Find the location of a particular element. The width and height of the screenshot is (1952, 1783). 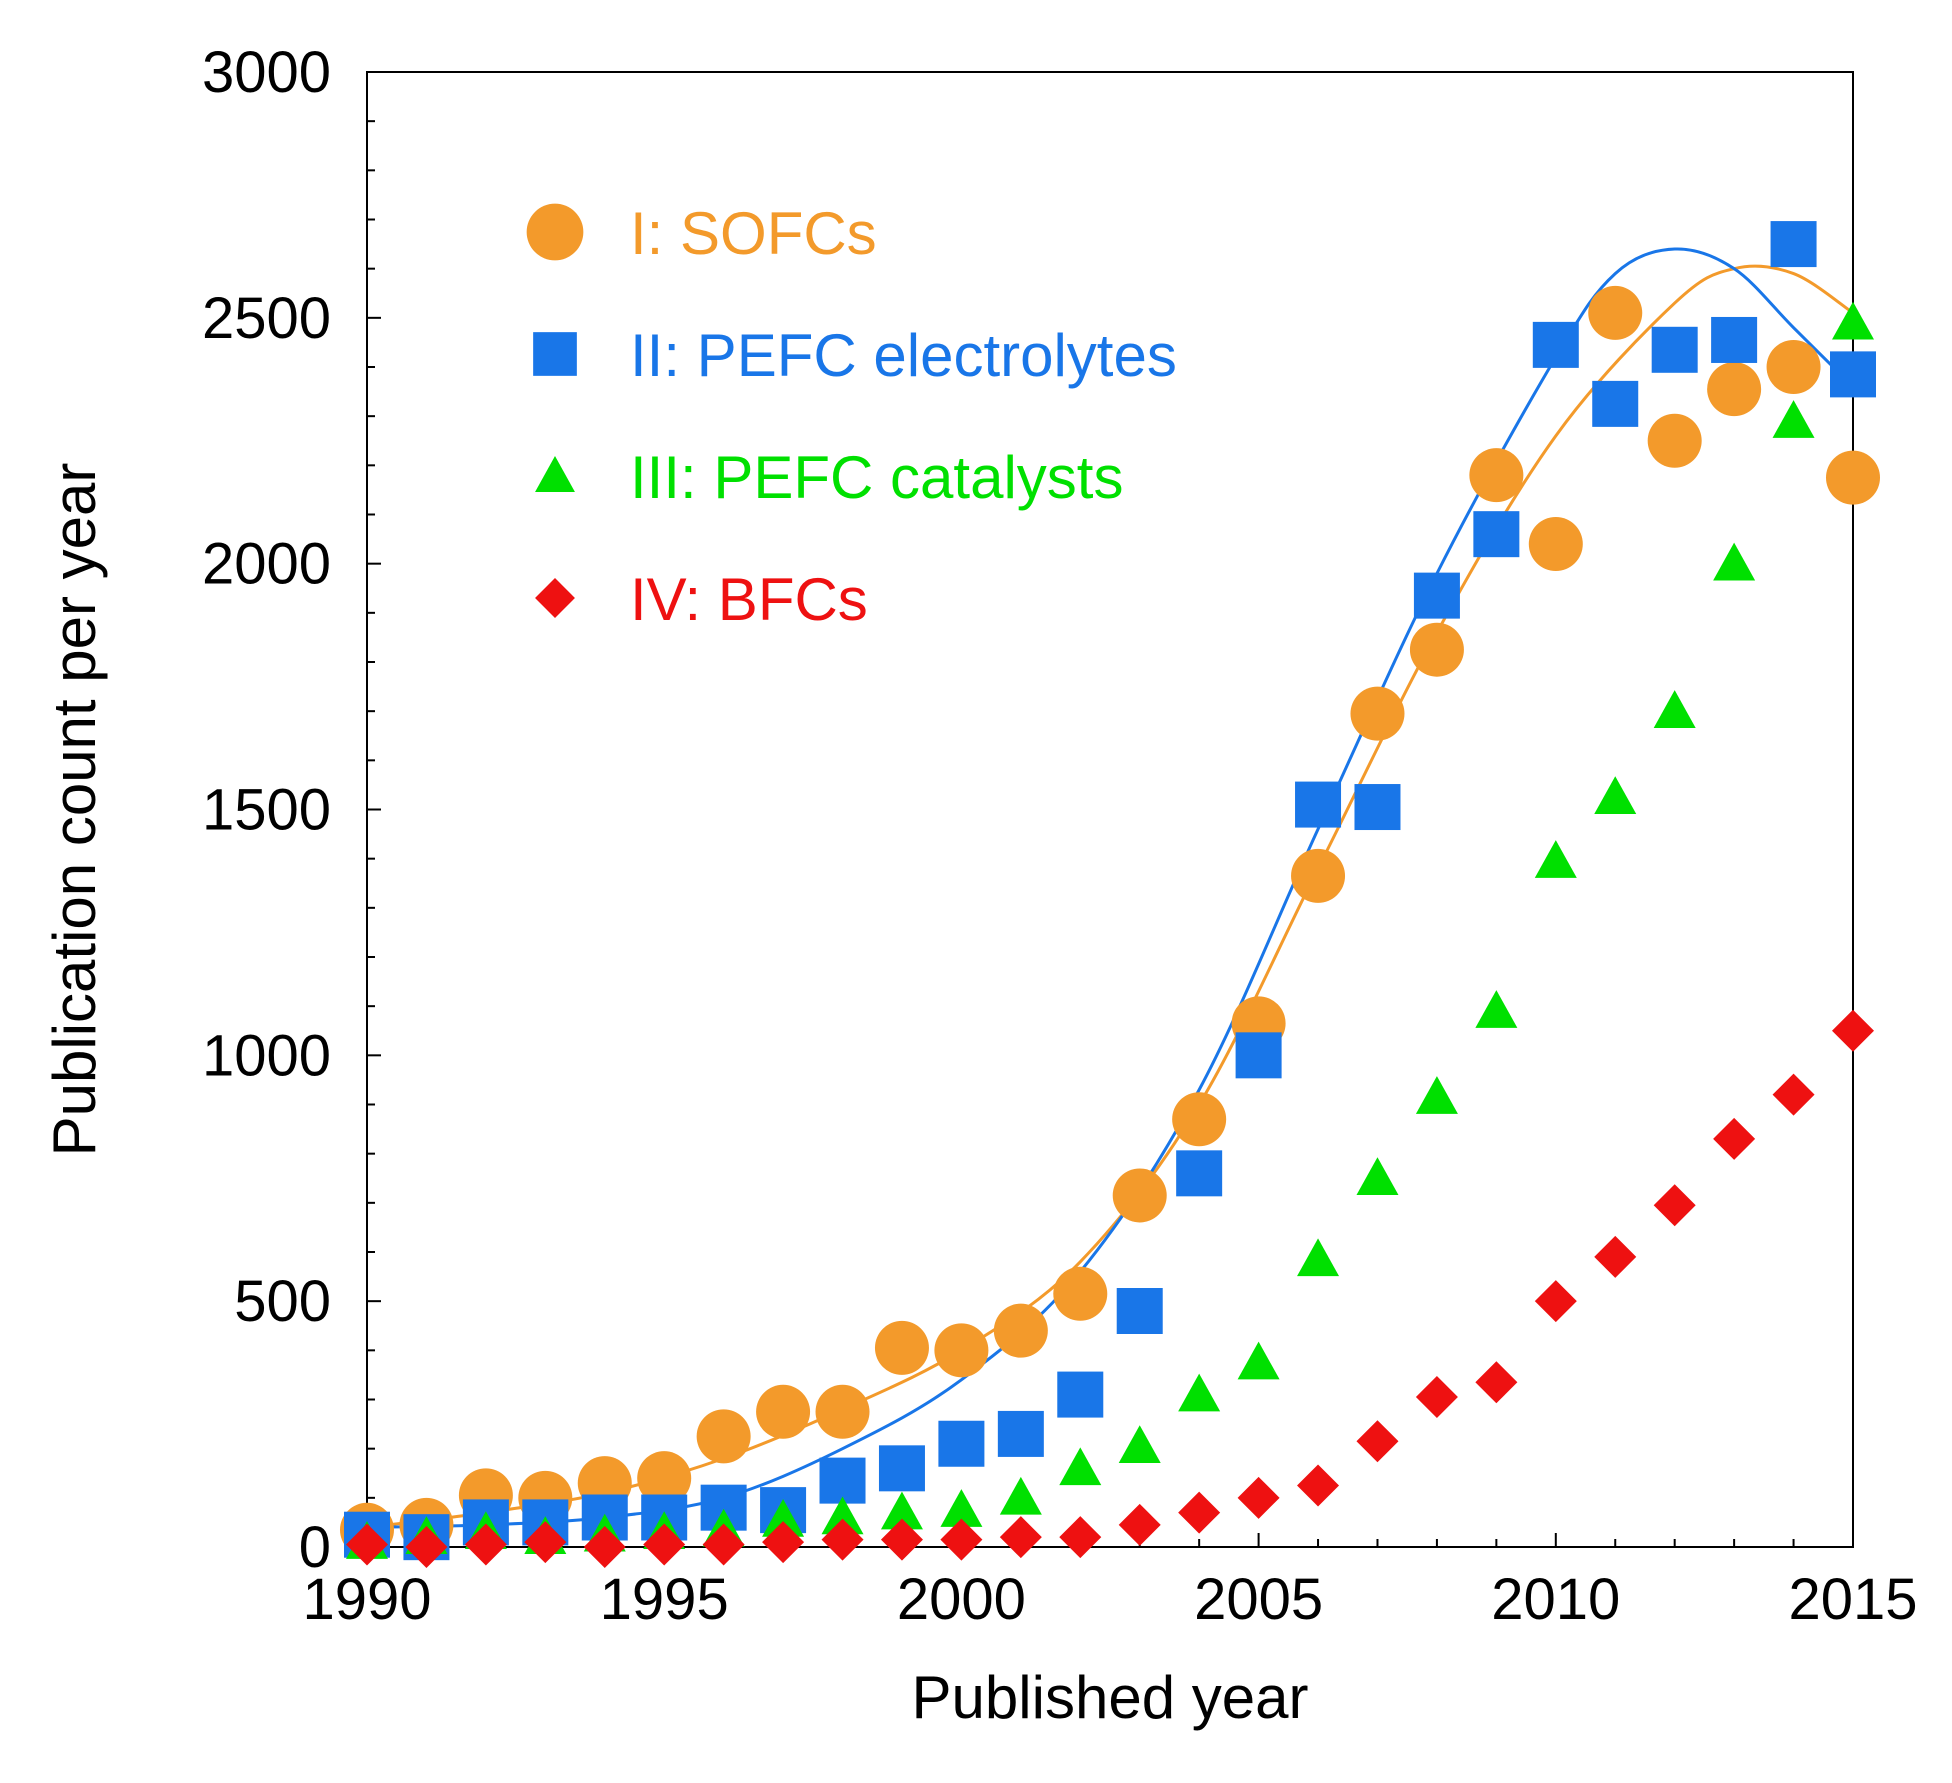

x-axis-title: Published year is located at coordinates (1110, 1697).